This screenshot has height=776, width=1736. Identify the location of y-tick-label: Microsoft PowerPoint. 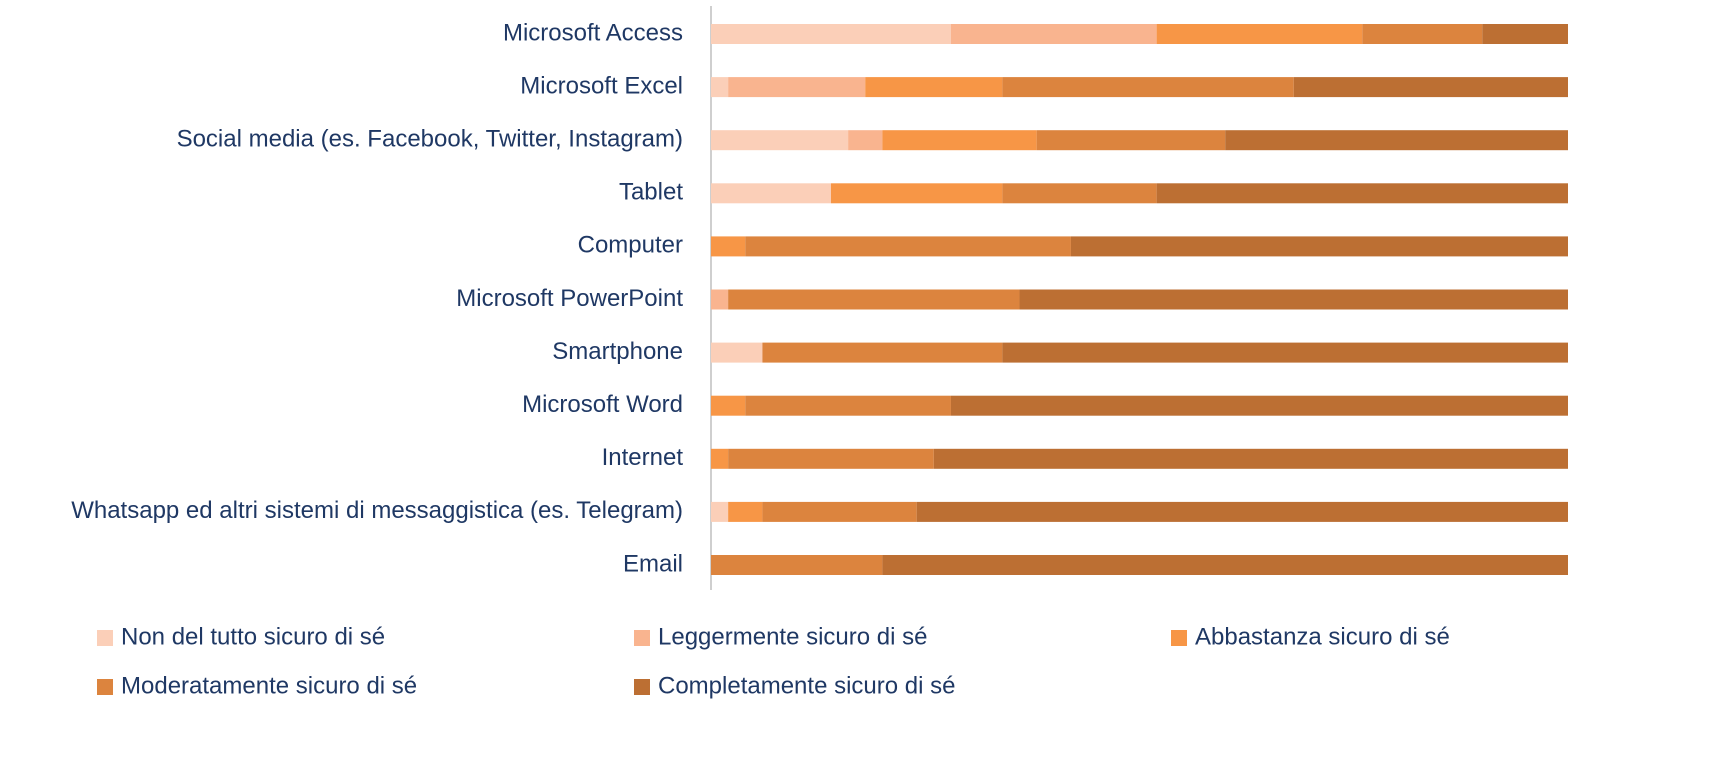
(569, 298).